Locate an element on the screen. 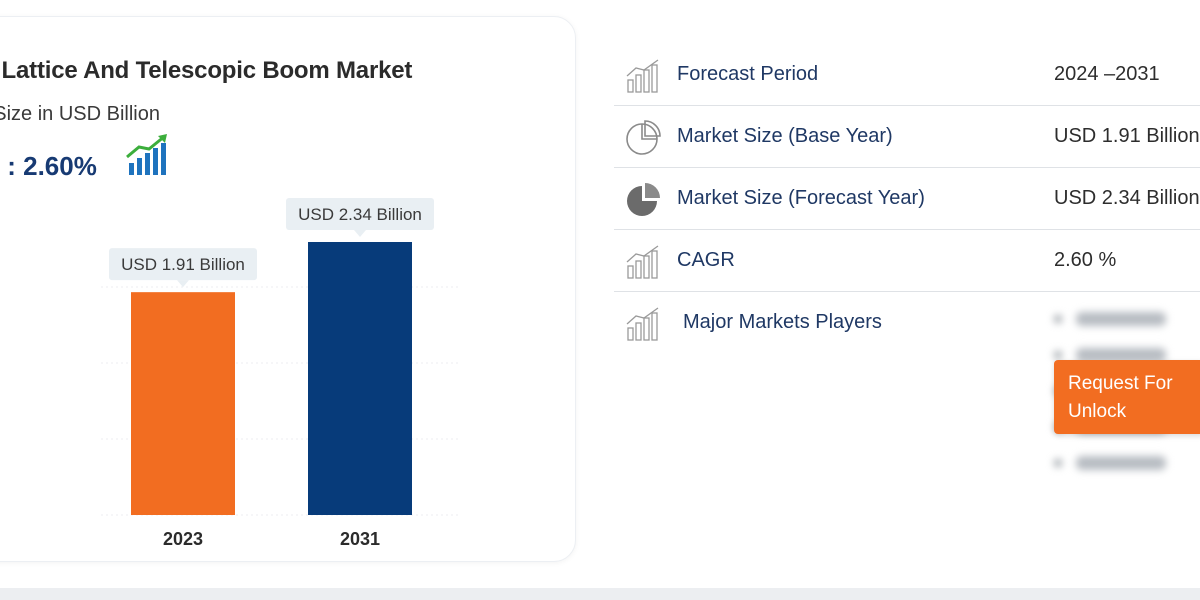 Image resolution: width=1200 pixels, height=600 pixels. info-row-value: 2.60 % is located at coordinates (1085, 260).